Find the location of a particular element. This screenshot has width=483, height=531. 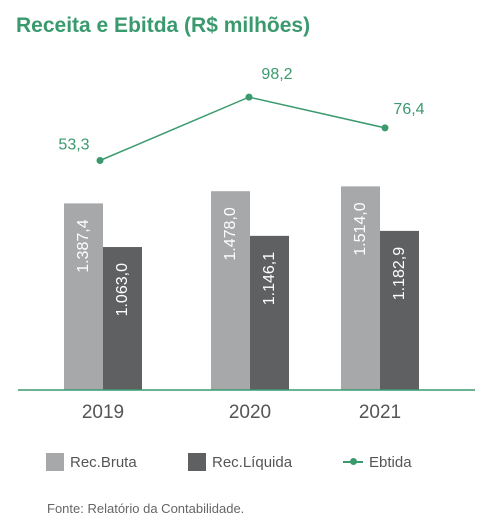

x-tick-2019: 2019 is located at coordinates (103, 412).